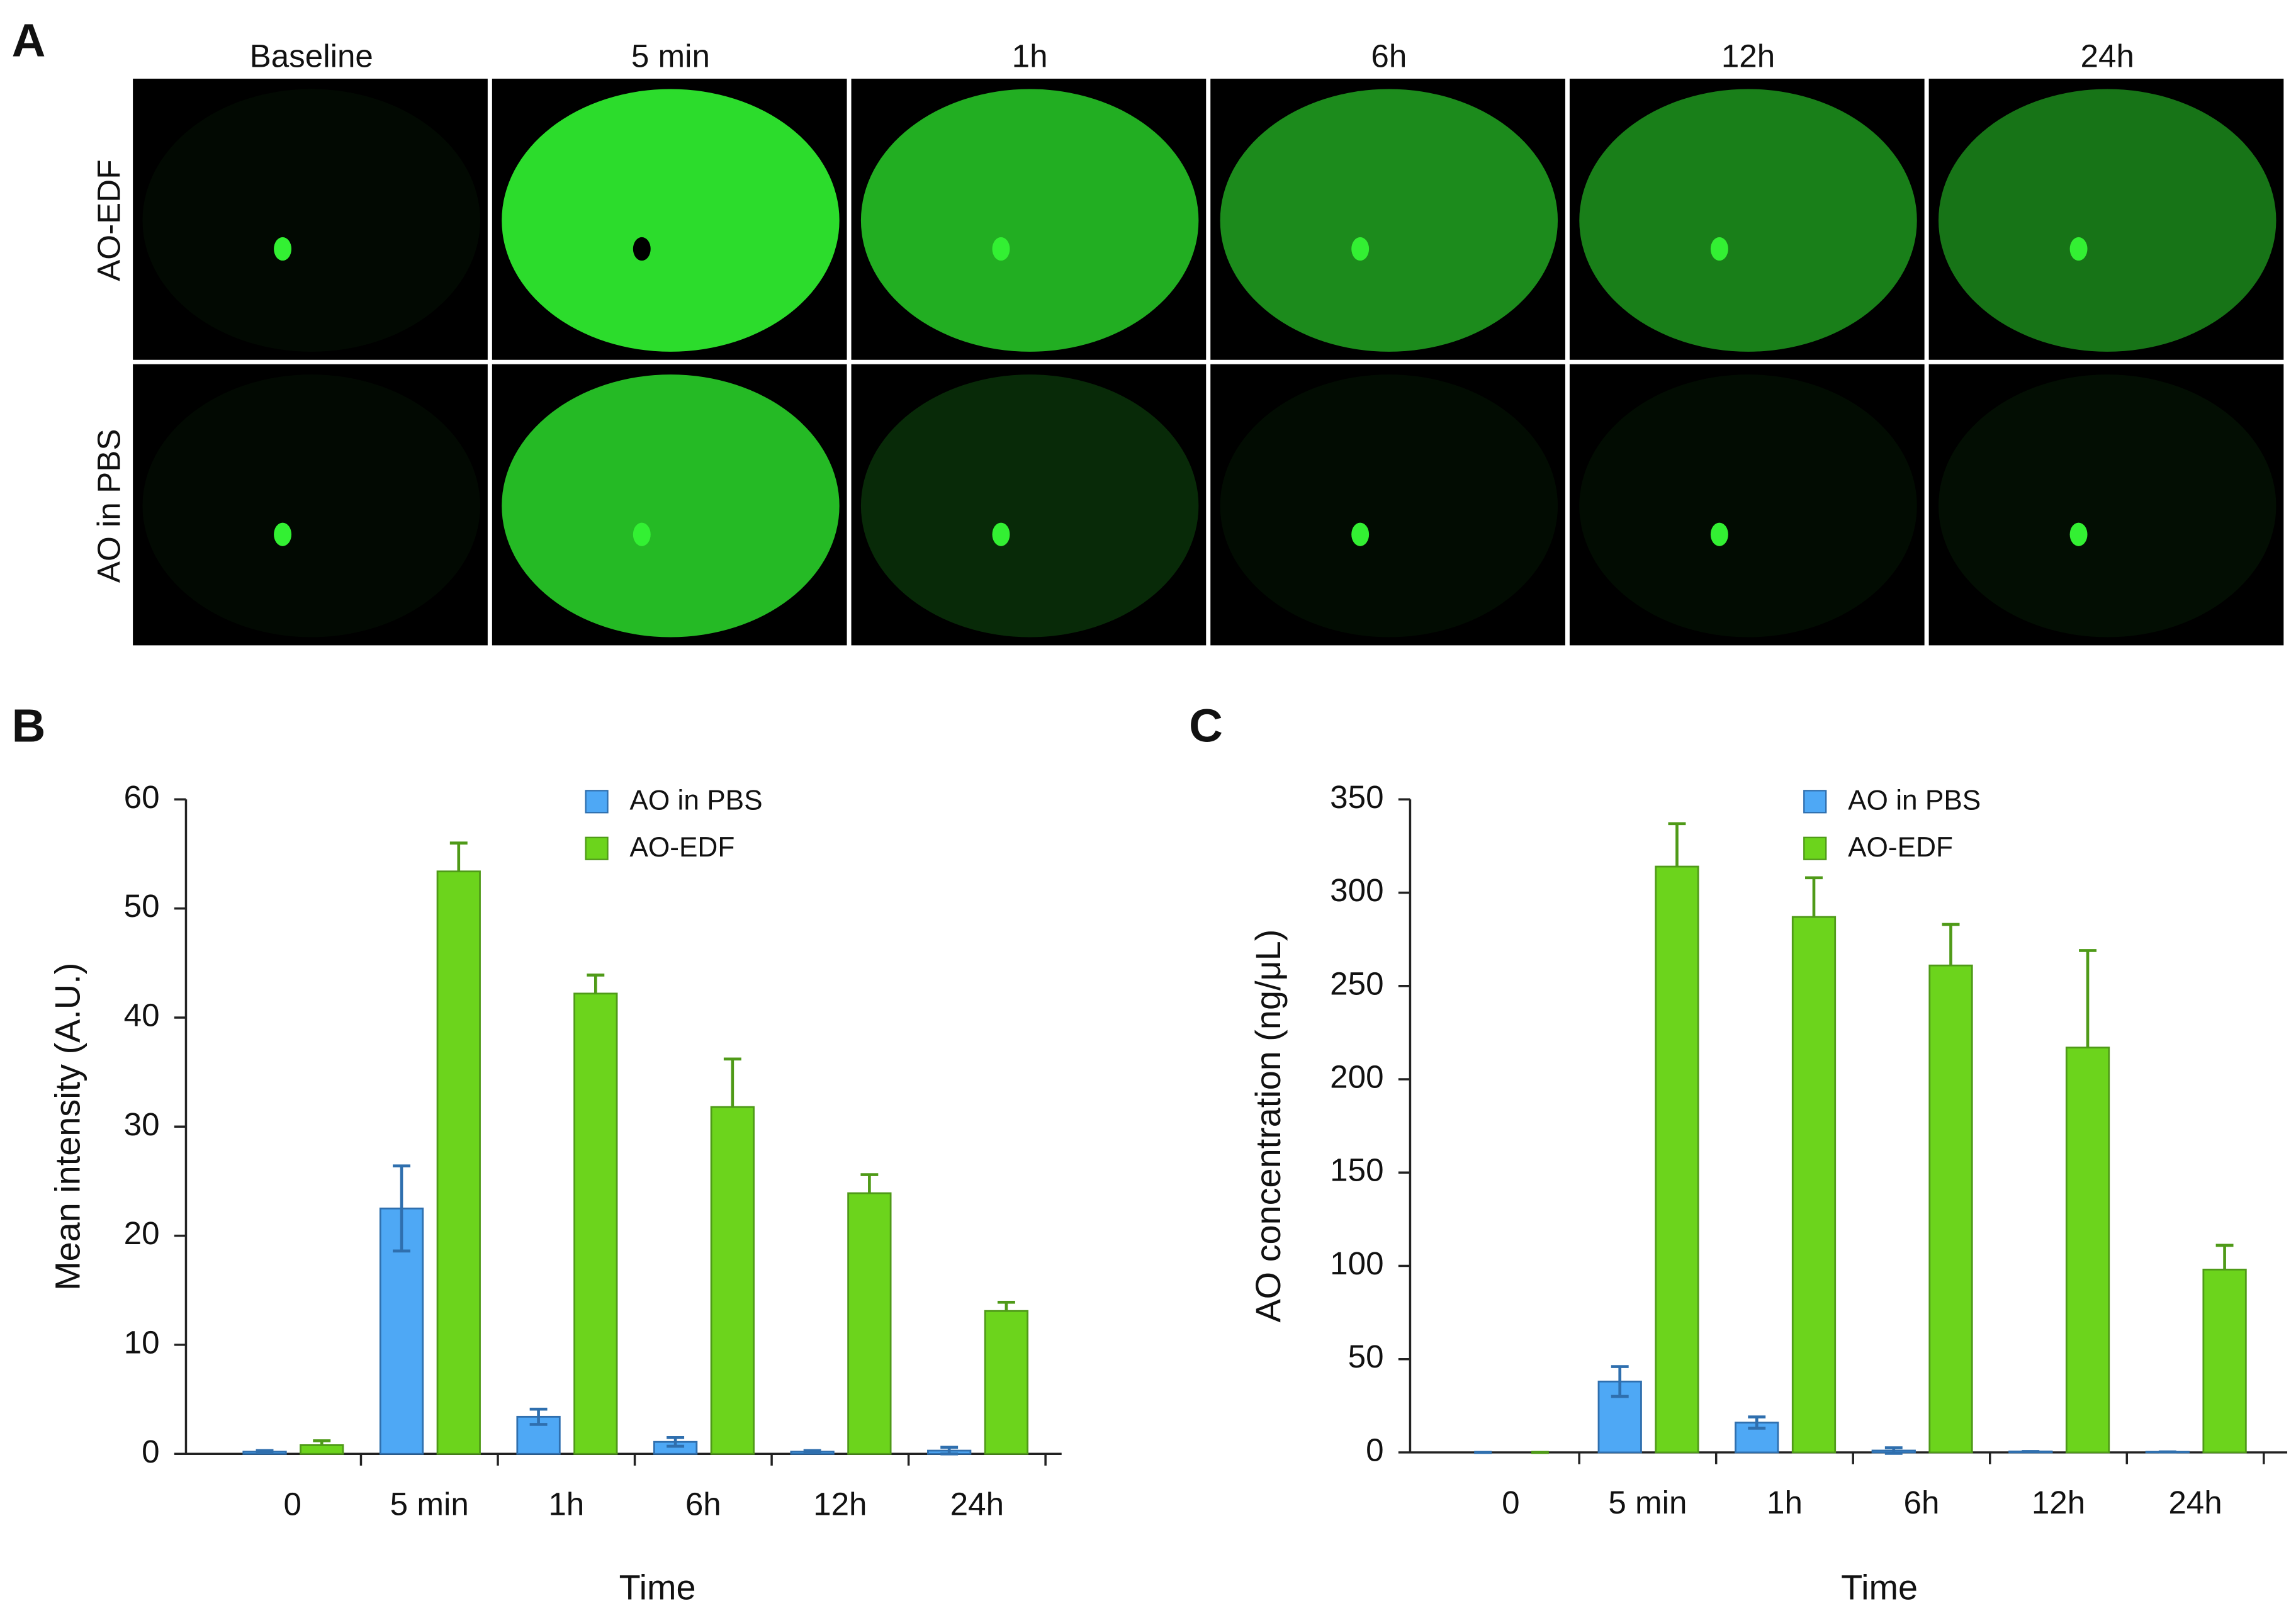 This screenshot has height=1623, width=2296. Describe the element at coordinates (1356, 983) in the screenshot. I see `y-tick-label: 250` at that location.